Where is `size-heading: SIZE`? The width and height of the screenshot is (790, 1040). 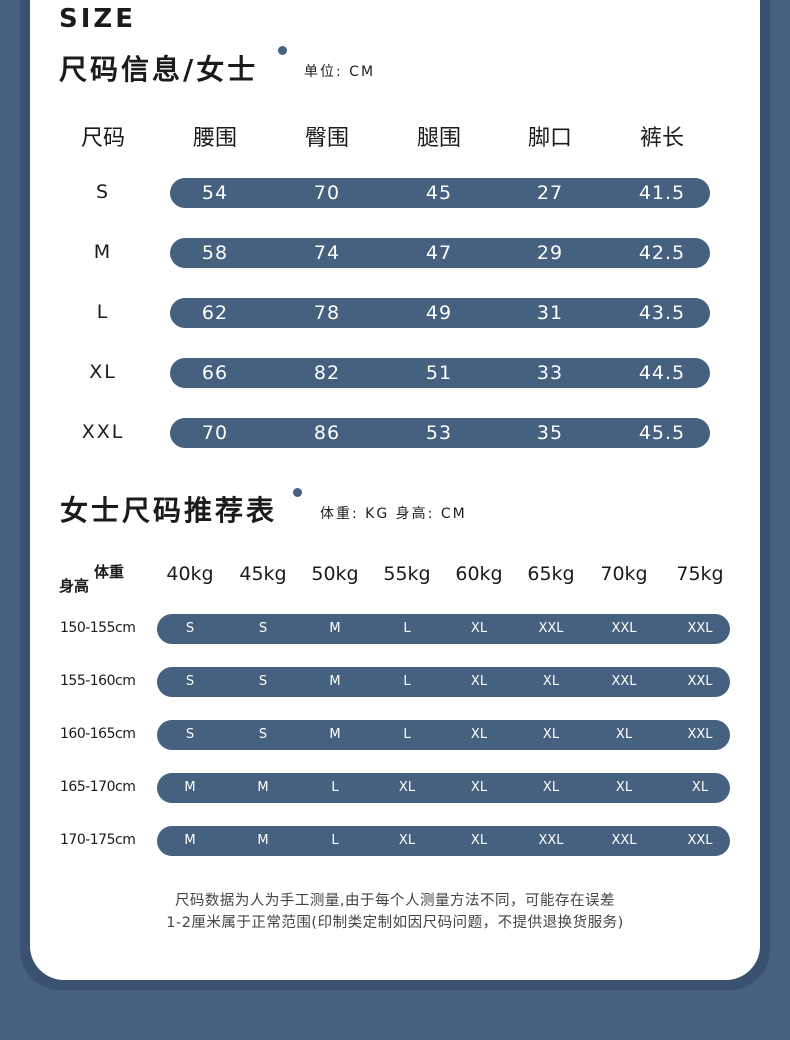 size-heading: SIZE is located at coordinates (98, 19).